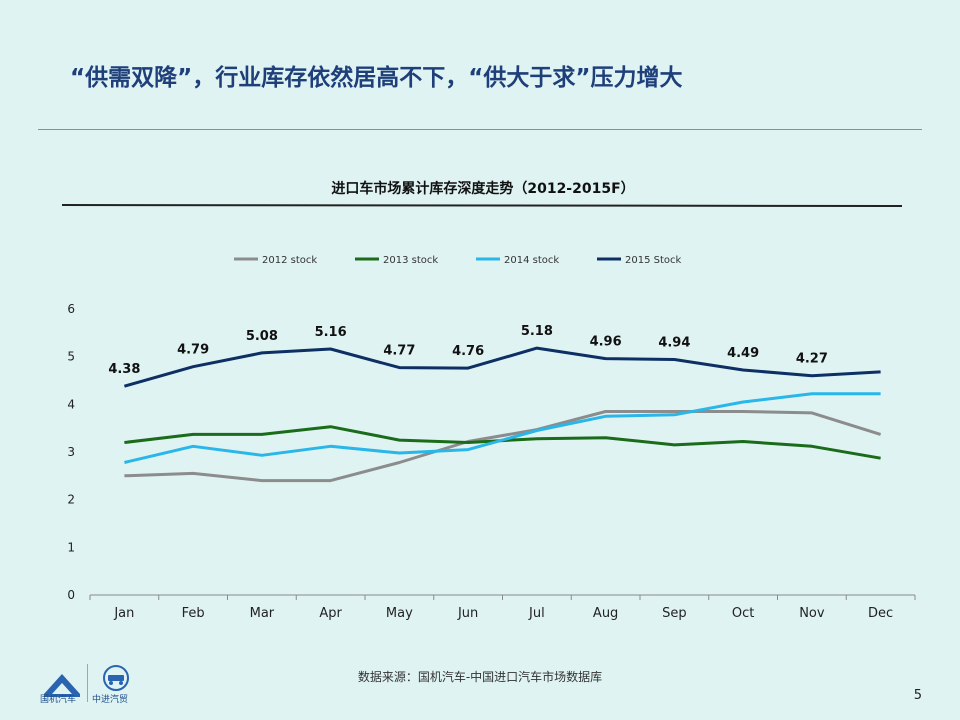  Describe the element at coordinates (71, 404) in the screenshot. I see `y-tick-label-4: 4` at that location.